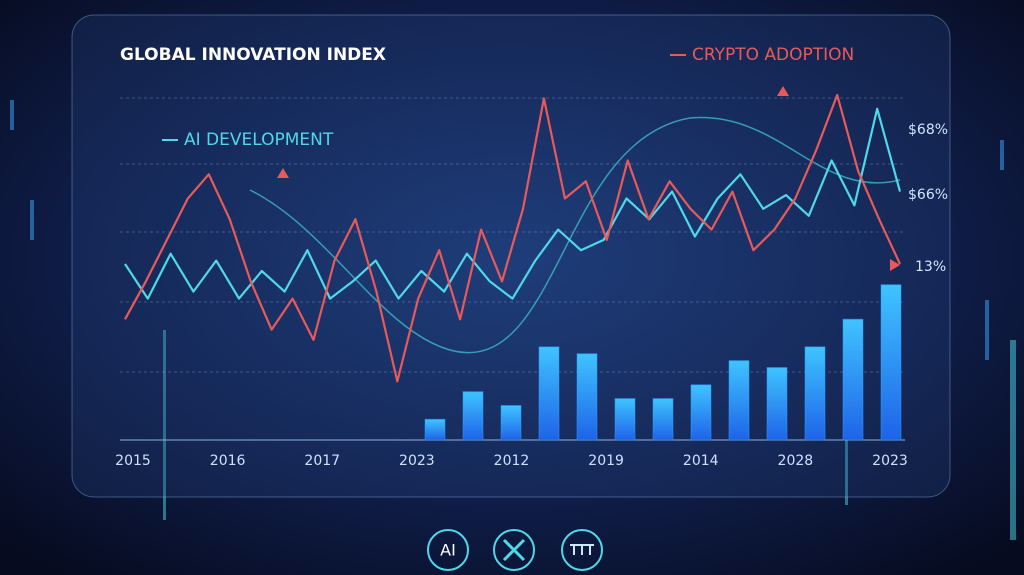 This screenshot has width=1024, height=575. What do you see at coordinates (773, 55) in the screenshot?
I see `legend-label: CRYPTO ADOPTION` at bounding box center [773, 55].